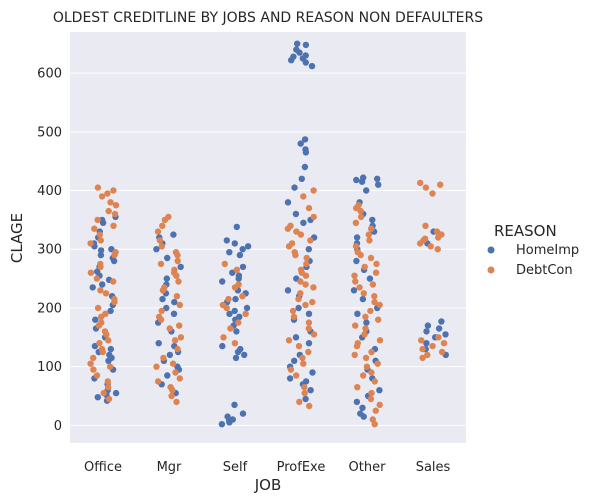 The height and width of the screenshot is (504, 596). I want to click on legend-title: REASON, so click(525, 231).